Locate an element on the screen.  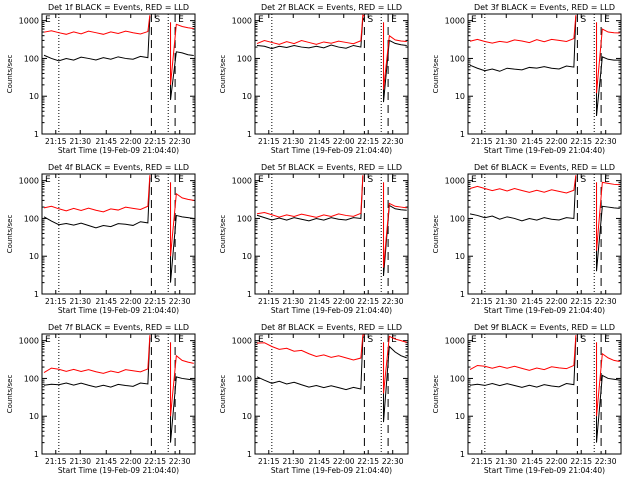
panel-title: Det 1f BLACK = Events, RED = LLD is located at coordinates (118, 7).